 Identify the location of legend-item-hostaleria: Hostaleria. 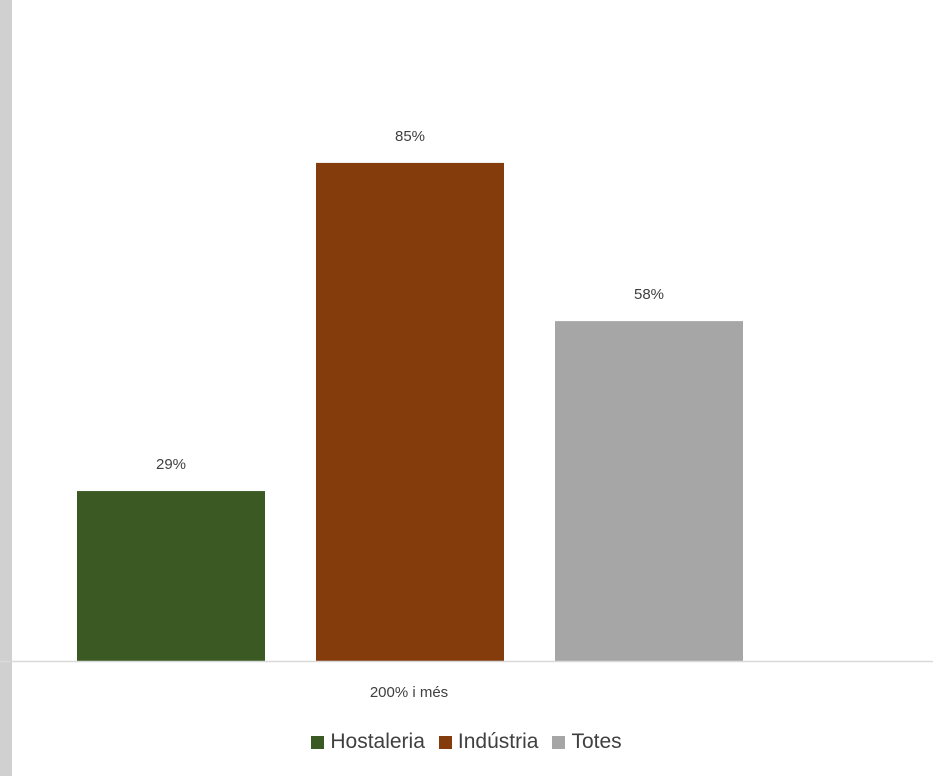
(368, 742).